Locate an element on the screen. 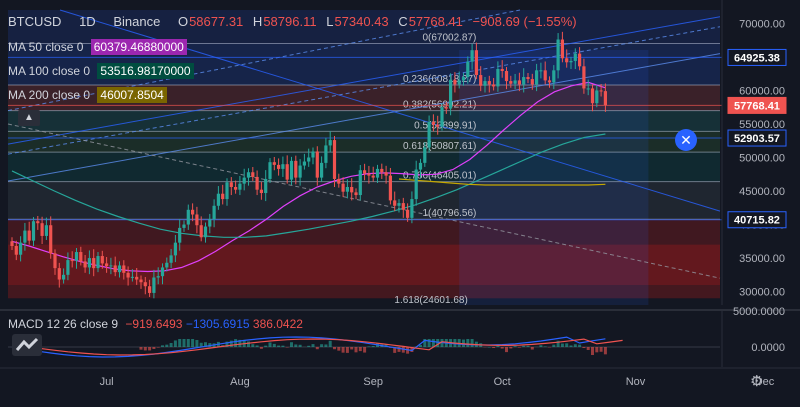 The height and width of the screenshot is (407, 800). tradingview-logo is located at coordinates (27, 345).